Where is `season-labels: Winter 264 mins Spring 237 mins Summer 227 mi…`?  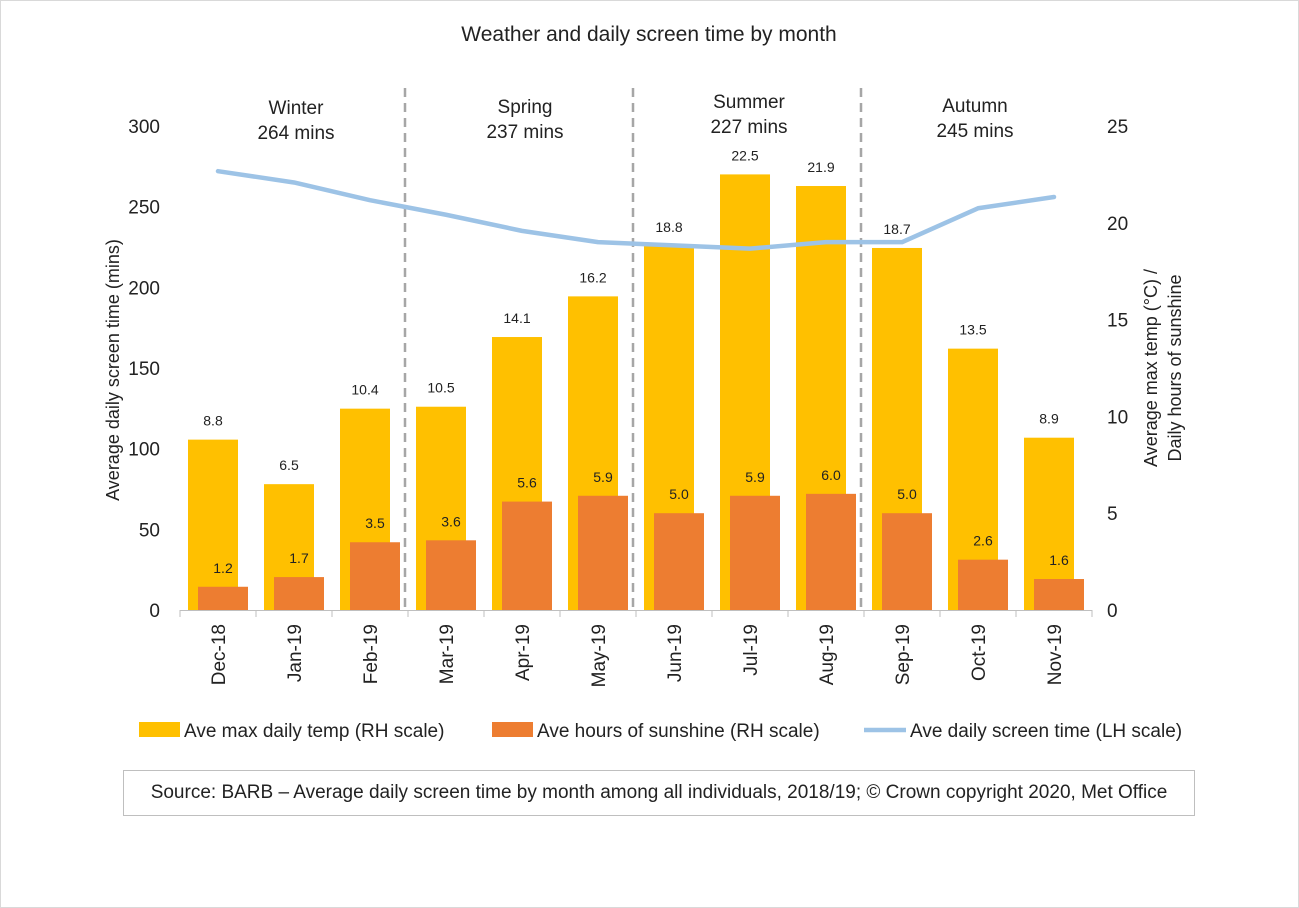
season-labels: Winter 264 mins Spring 237 mins Summer 227 mi… is located at coordinates (635, 118).